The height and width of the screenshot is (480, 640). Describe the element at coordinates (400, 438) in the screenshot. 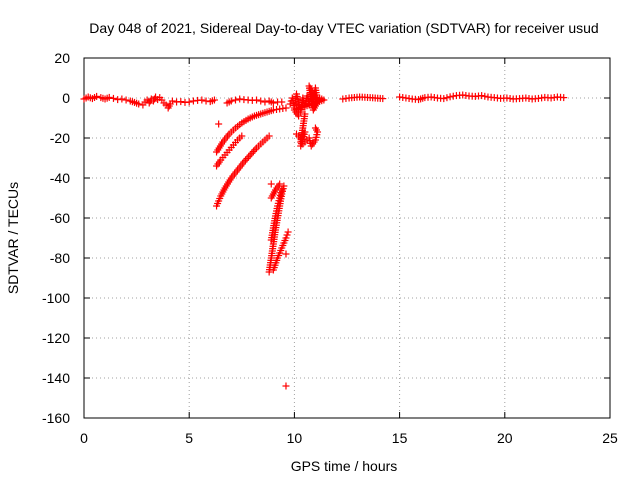

I see `x-tick-label: 15` at that location.